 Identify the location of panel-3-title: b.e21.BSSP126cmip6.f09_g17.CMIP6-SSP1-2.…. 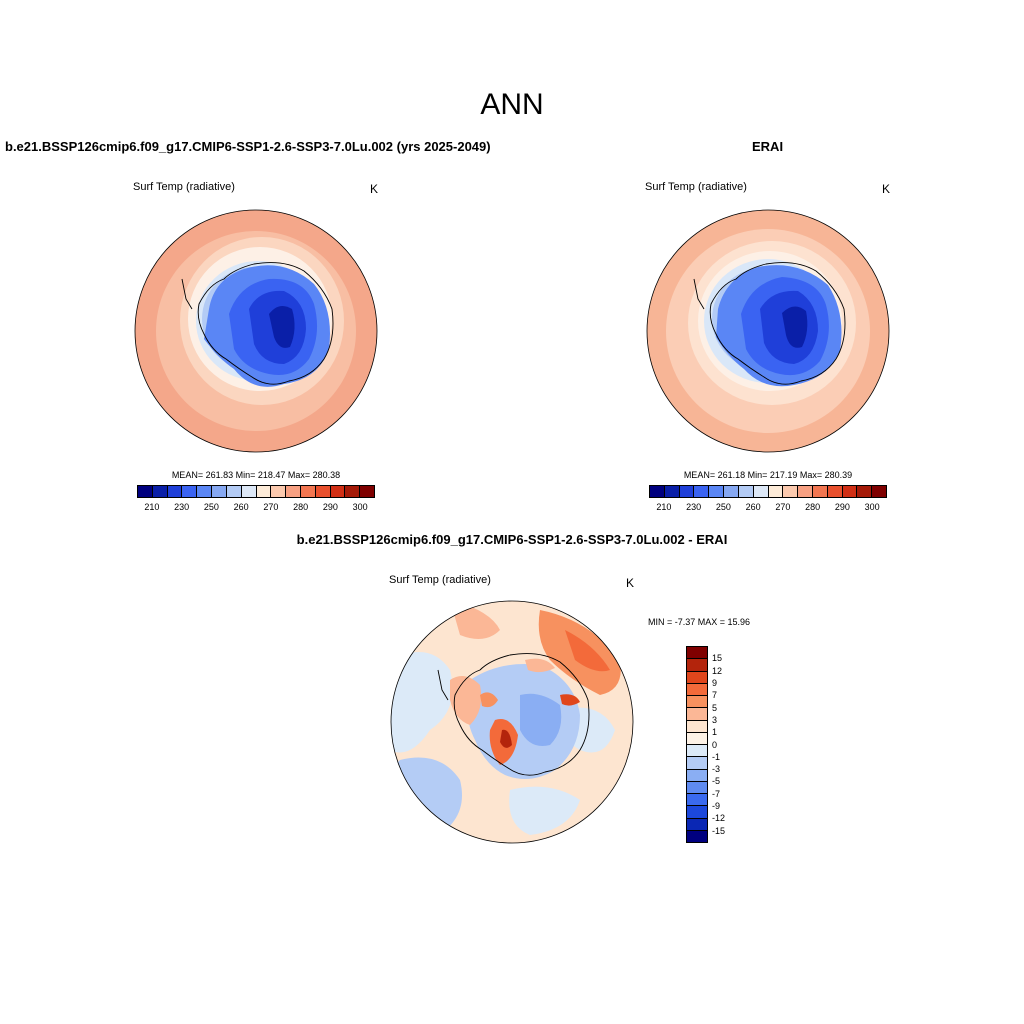
(512, 539).